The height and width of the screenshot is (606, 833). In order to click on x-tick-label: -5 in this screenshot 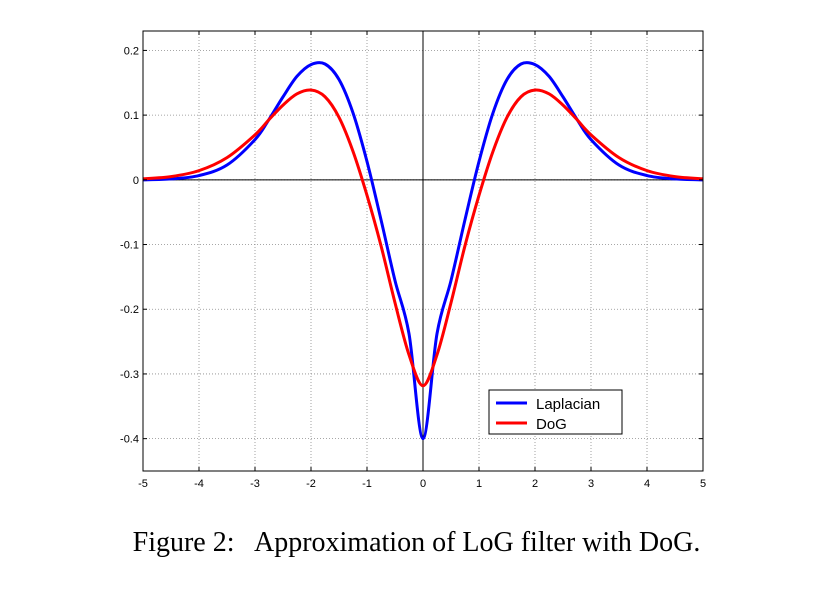, I will do `click(143, 484)`.